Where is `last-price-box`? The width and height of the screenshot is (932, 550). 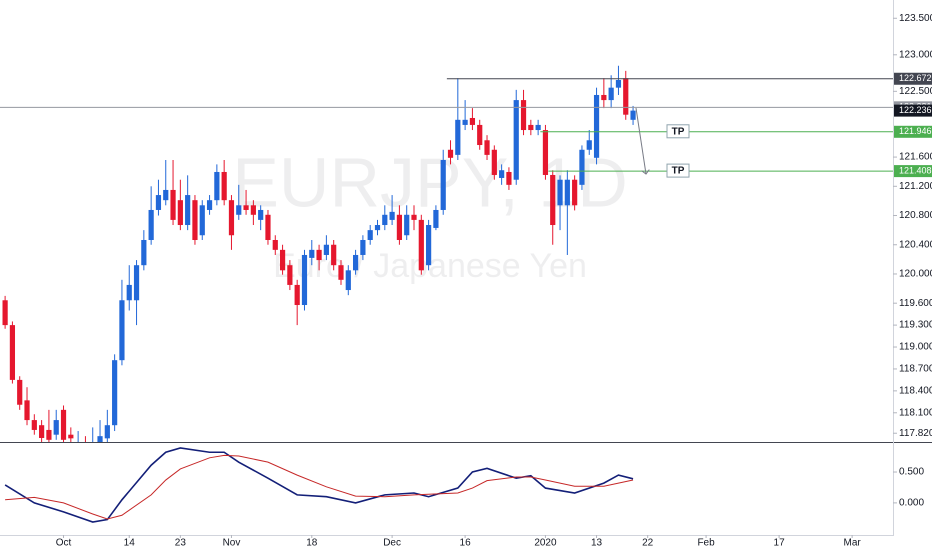
last-price-box is located at coordinates (913, 110).